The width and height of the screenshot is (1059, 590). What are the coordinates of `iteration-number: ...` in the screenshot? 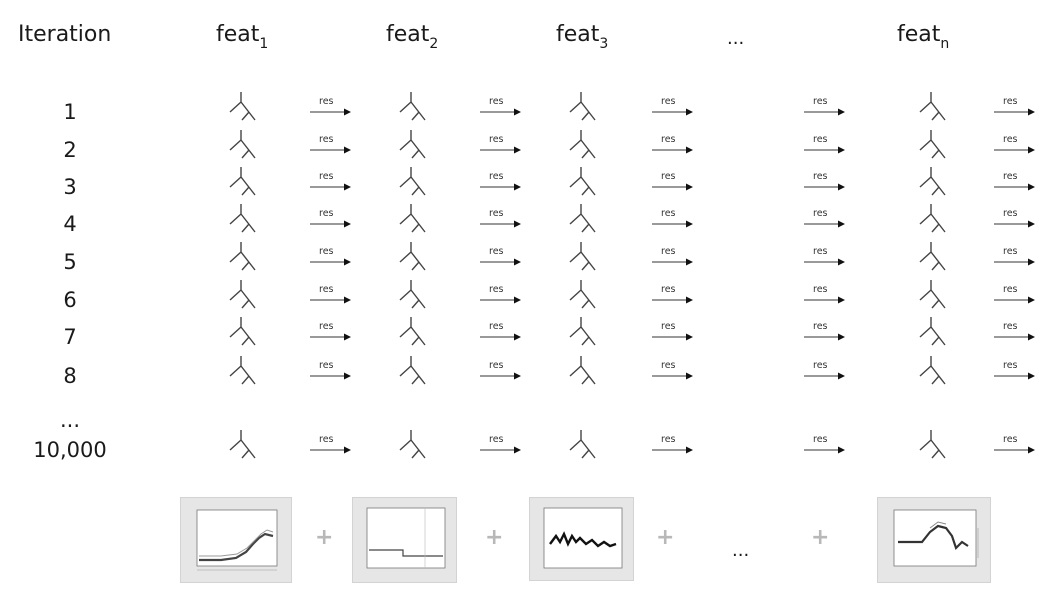 It's located at (70, 420).